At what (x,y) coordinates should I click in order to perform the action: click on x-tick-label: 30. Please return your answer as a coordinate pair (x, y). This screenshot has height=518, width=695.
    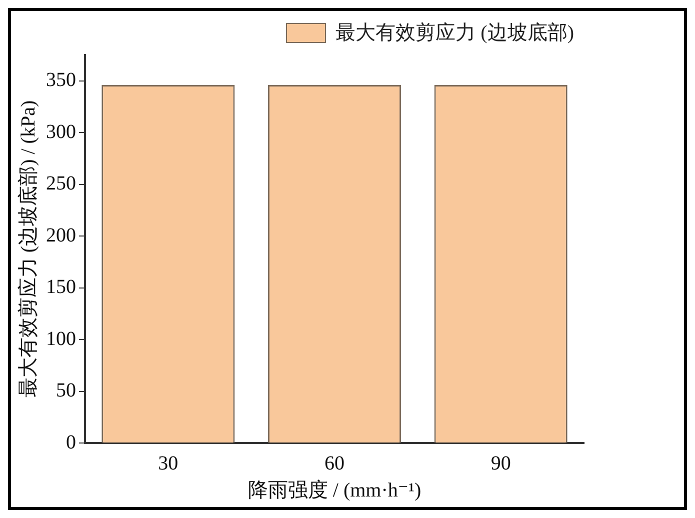
    Looking at the image, I should click on (168, 463).